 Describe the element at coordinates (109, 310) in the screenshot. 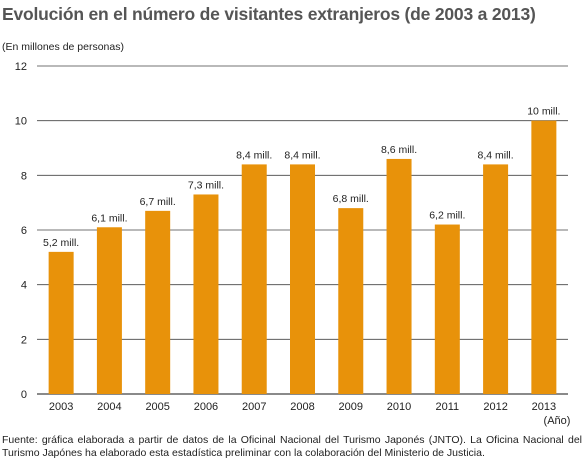

I see `bar-2004` at that location.